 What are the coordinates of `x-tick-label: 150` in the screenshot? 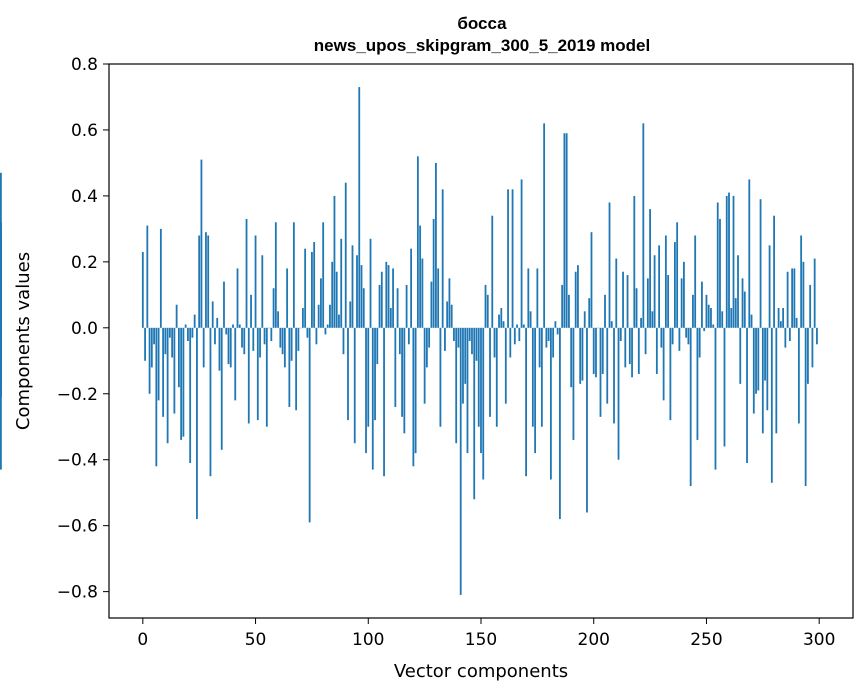 It's located at (481, 640).